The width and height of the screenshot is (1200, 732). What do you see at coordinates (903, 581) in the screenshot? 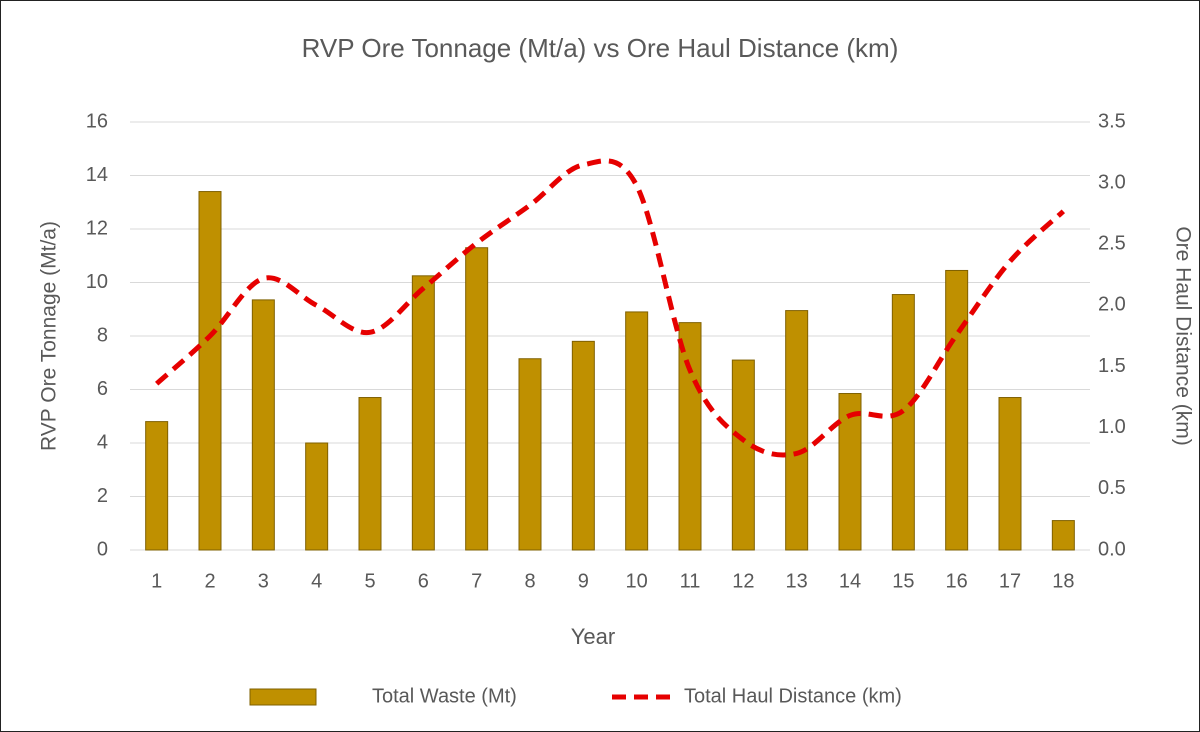
I see `x-tick-label: 15` at bounding box center [903, 581].